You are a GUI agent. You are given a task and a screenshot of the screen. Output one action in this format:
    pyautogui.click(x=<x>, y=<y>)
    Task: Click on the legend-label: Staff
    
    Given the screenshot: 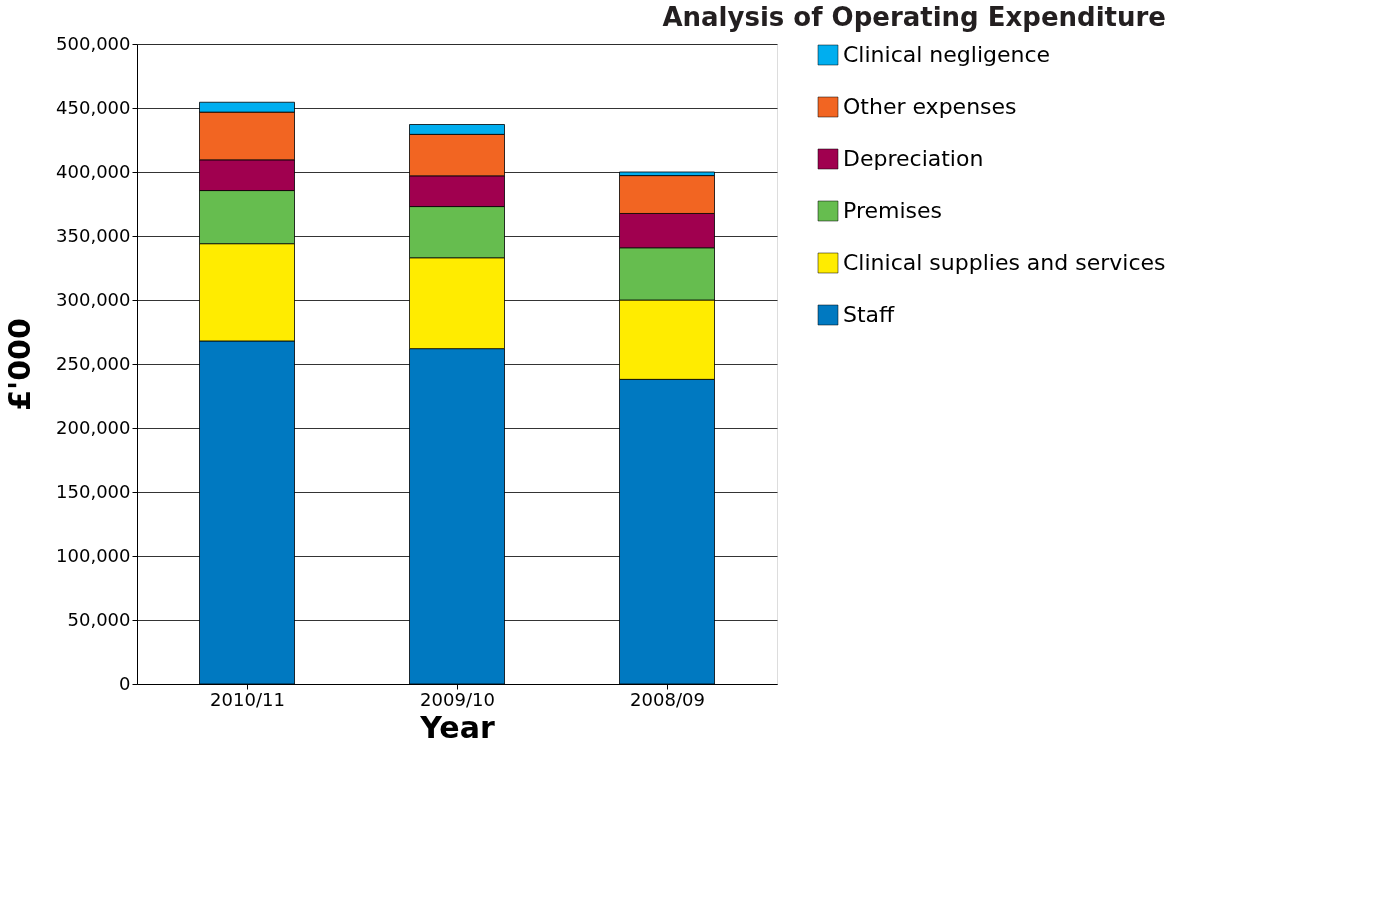 What is the action you would take?
    pyautogui.click(x=869, y=314)
    